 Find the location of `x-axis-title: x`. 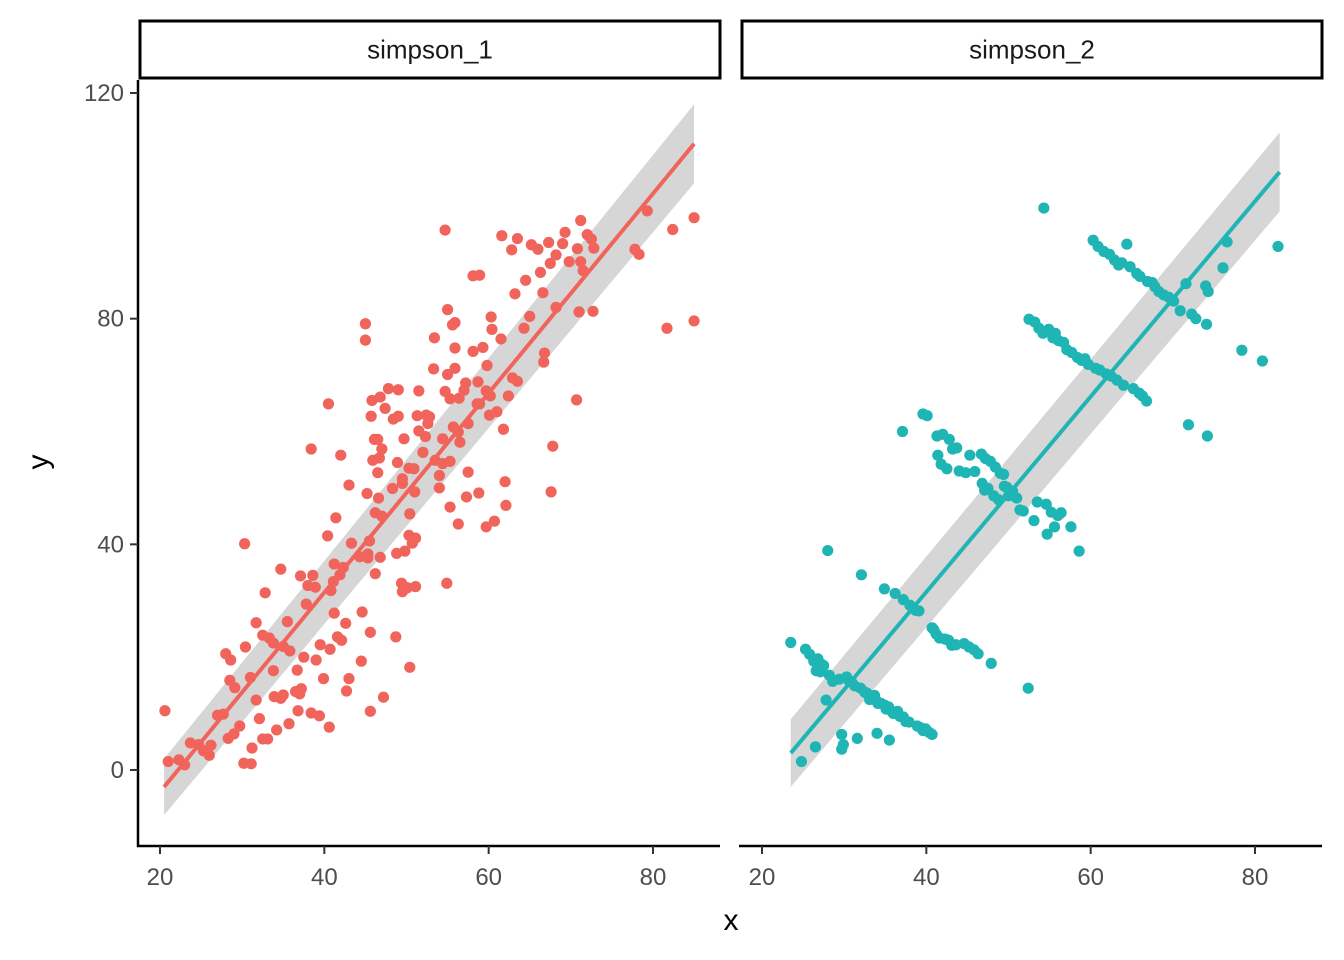

x-axis-title: x is located at coordinates (731, 920).